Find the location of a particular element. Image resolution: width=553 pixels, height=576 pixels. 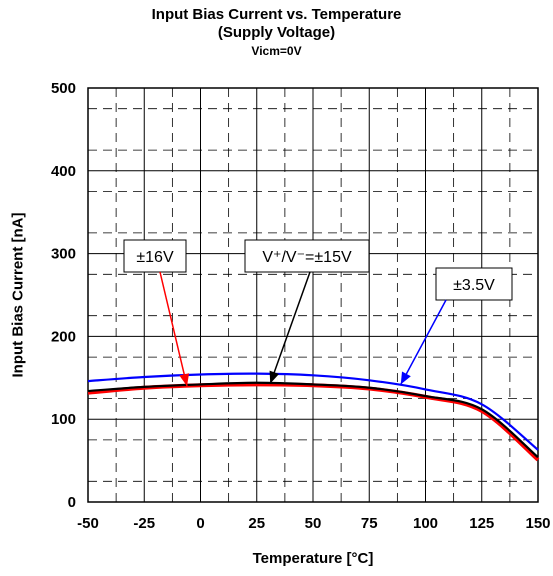

x-axis-label: Temperature [°C] is located at coordinates (313, 558).